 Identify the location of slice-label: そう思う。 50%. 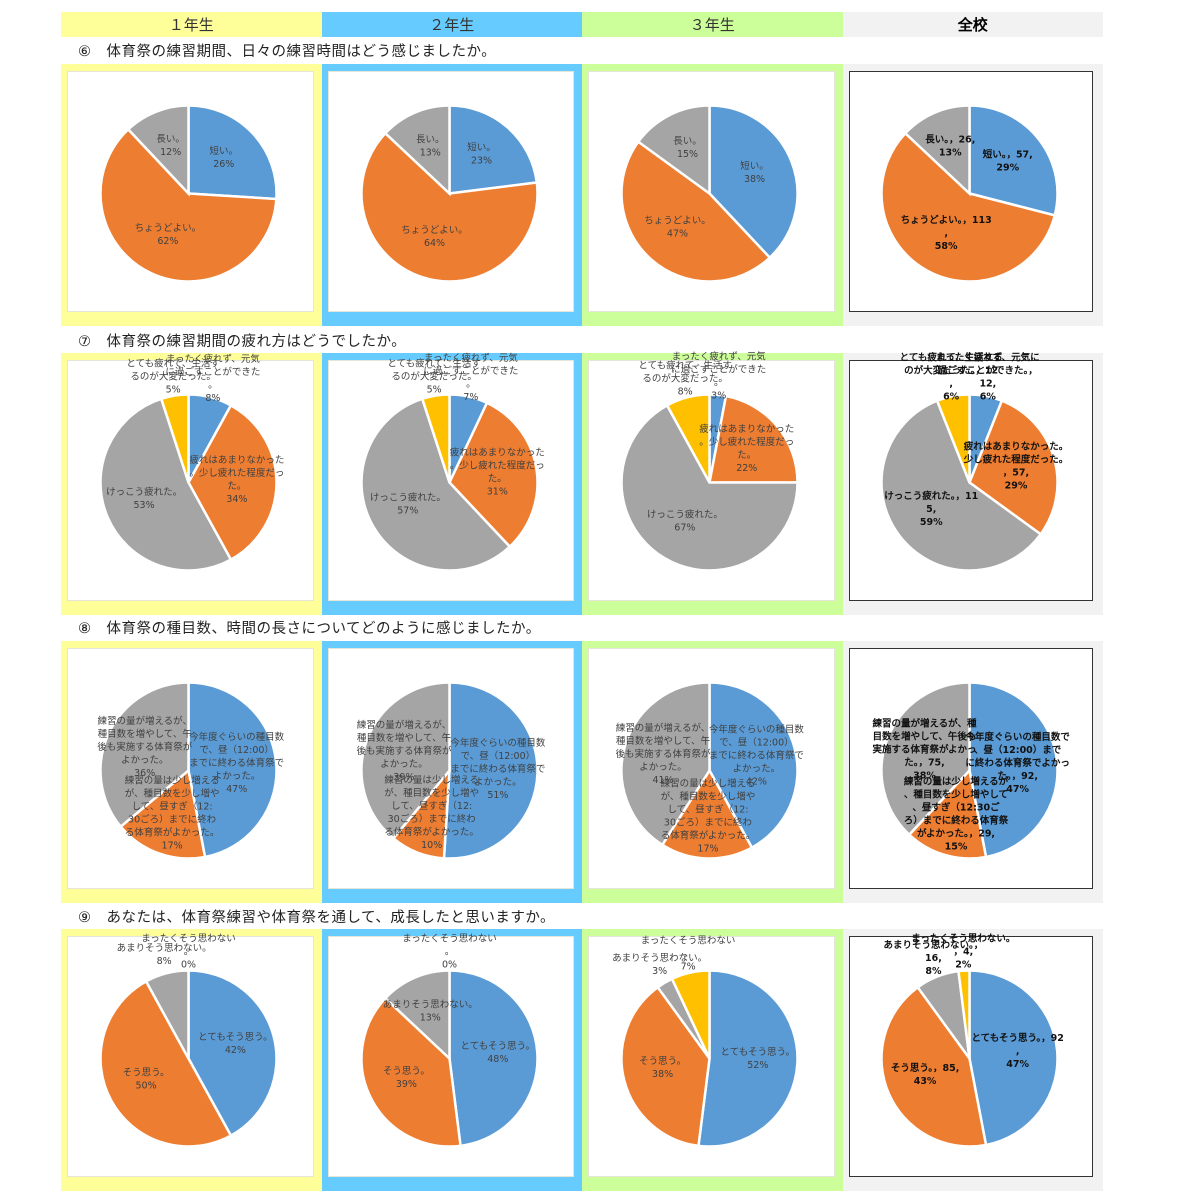
(146, 1079).